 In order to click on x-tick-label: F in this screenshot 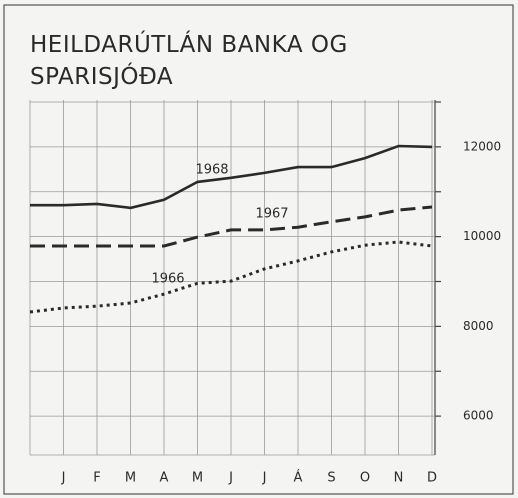, I will do `click(96, 478)`.